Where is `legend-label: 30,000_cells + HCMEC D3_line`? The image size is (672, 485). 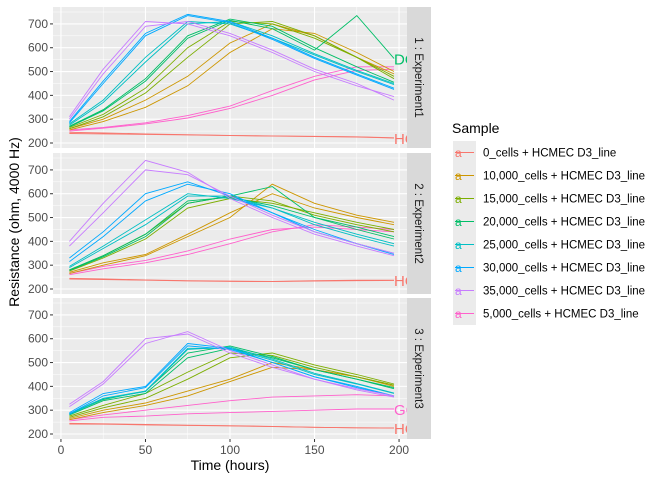 legend-label: 30,000_cells + HCMEC D3_line is located at coordinates (564, 269).